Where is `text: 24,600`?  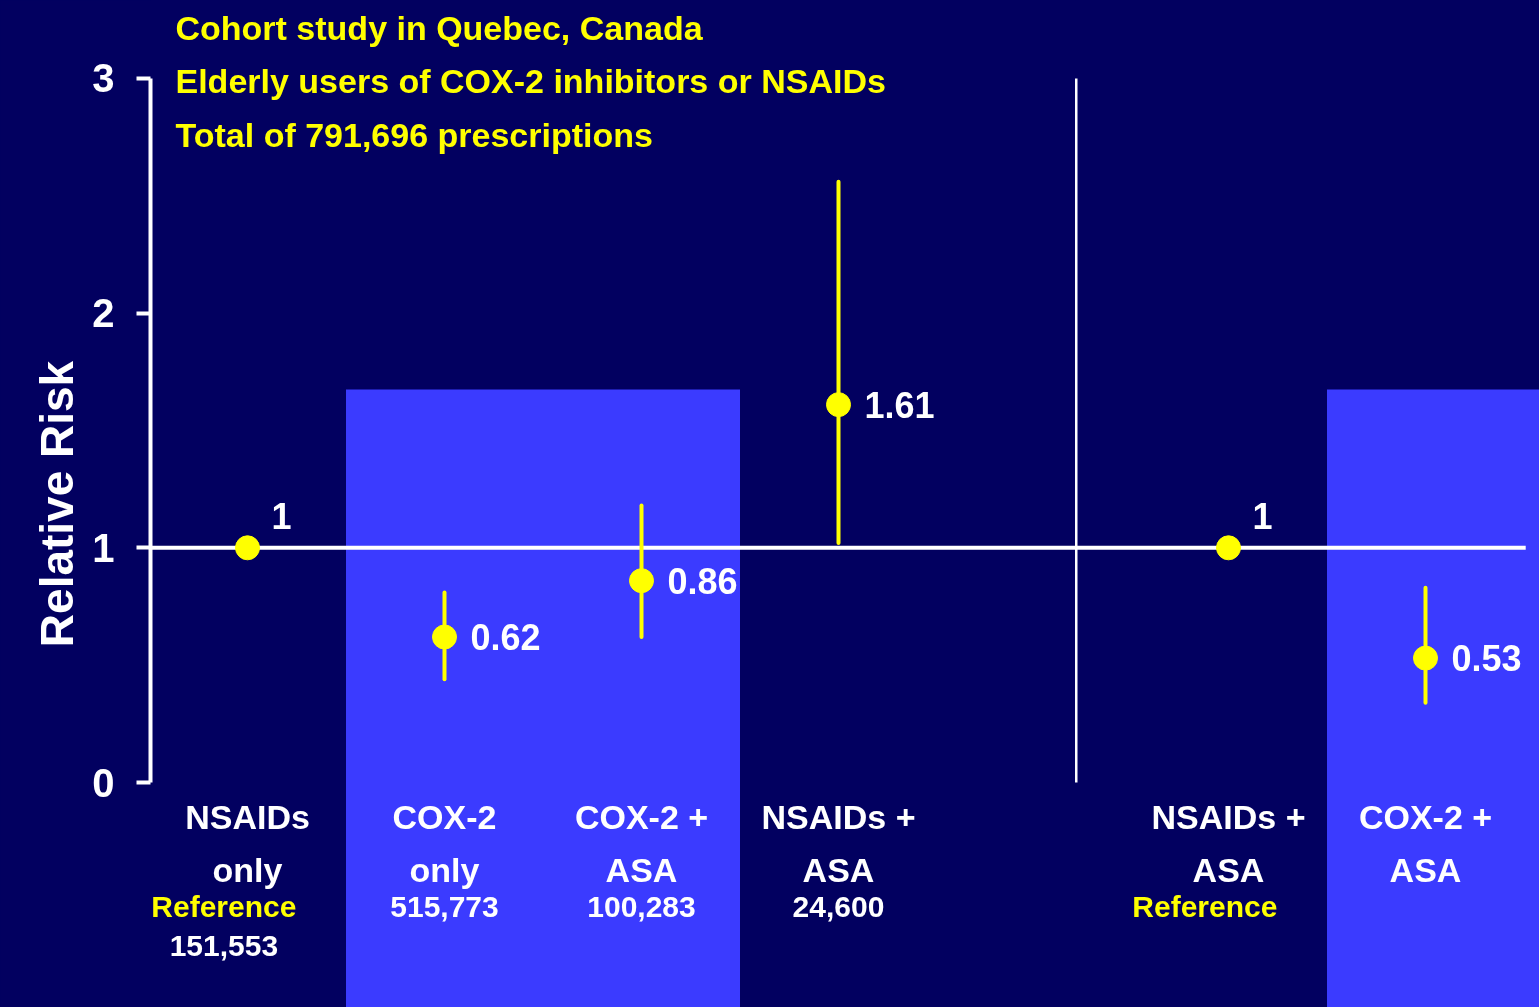
text: 24,600 is located at coordinates (838, 906).